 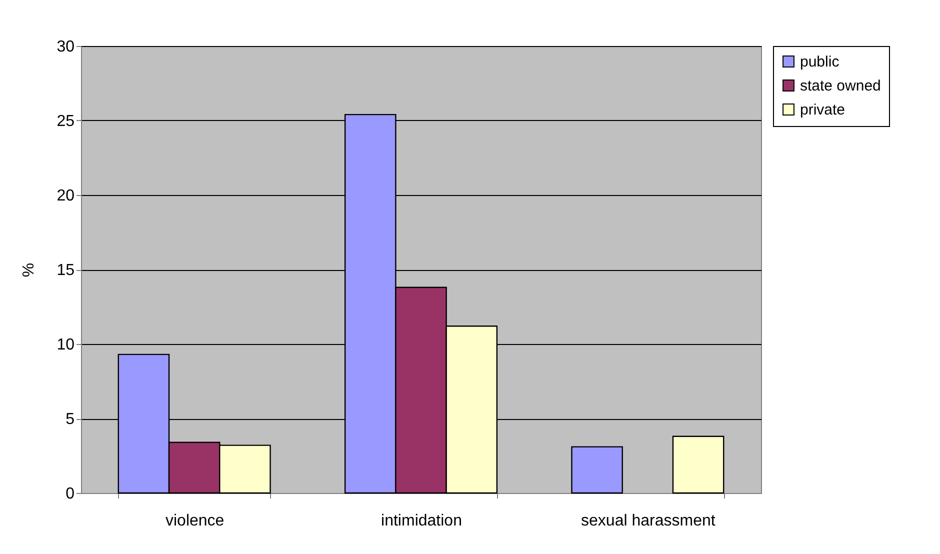 I want to click on y-tick-label: 0, so click(x=70, y=494).